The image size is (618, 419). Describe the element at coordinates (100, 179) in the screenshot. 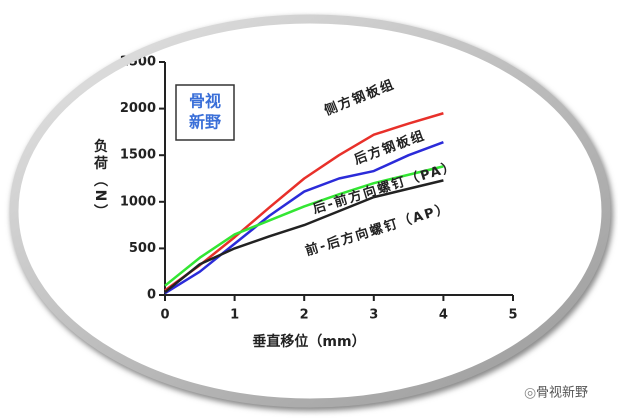

I see `y-axis-label: 负荷（N）` at that location.